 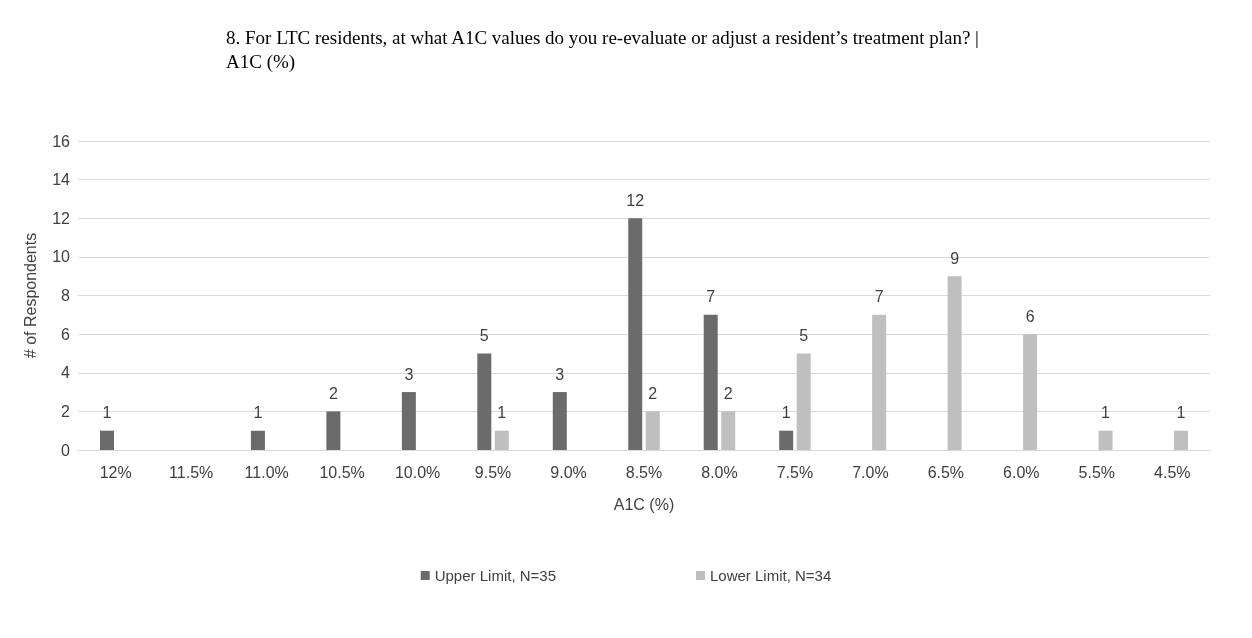 I want to click on y-tick-label: 8, so click(x=66, y=295).